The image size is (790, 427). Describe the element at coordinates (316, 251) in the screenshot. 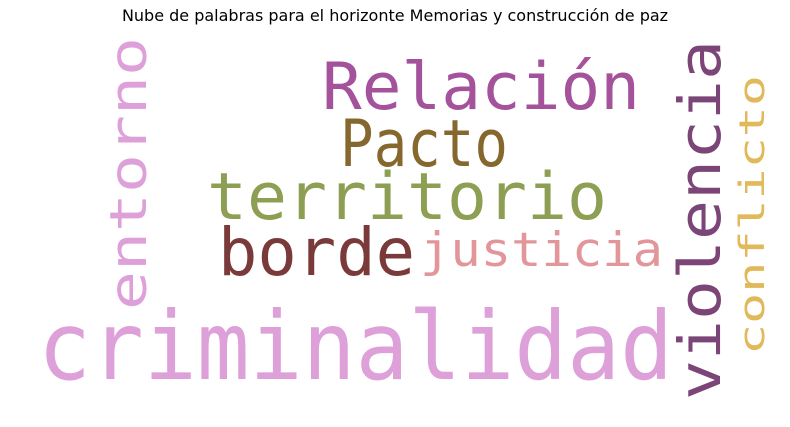

I see `word-borde: borde` at that location.